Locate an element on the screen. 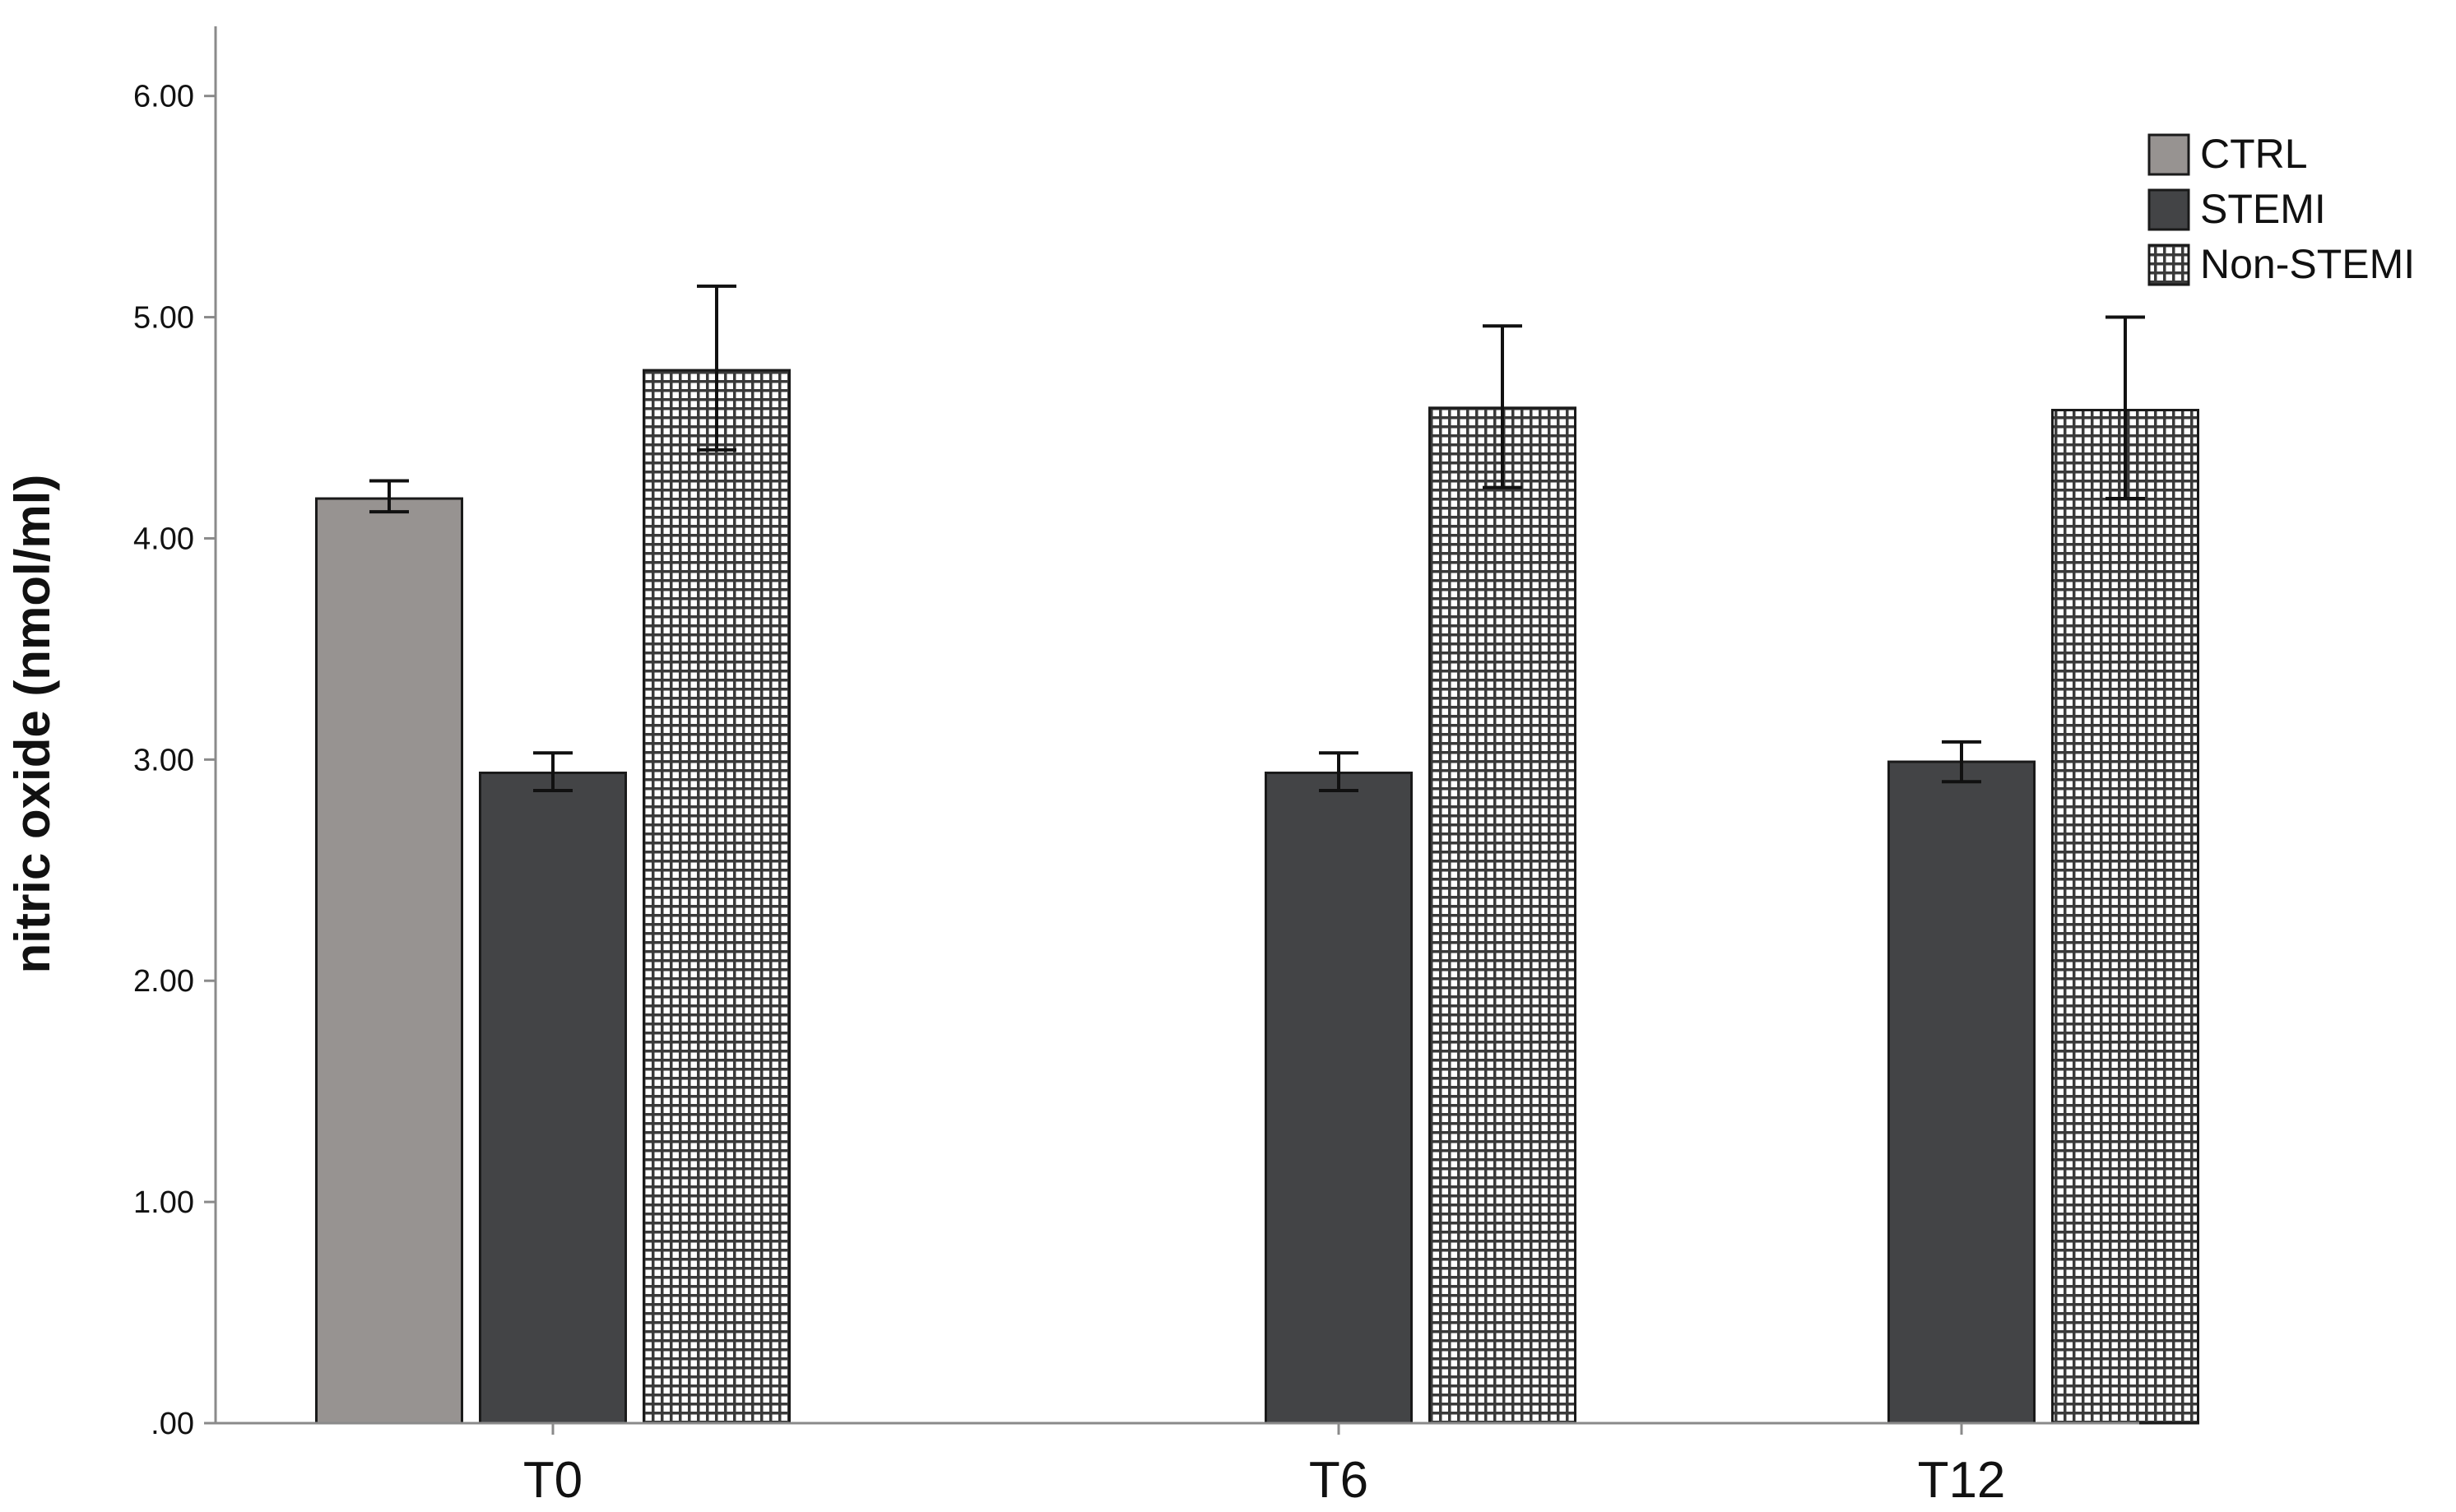  error-bar-stemi-t0 is located at coordinates (553, 771).